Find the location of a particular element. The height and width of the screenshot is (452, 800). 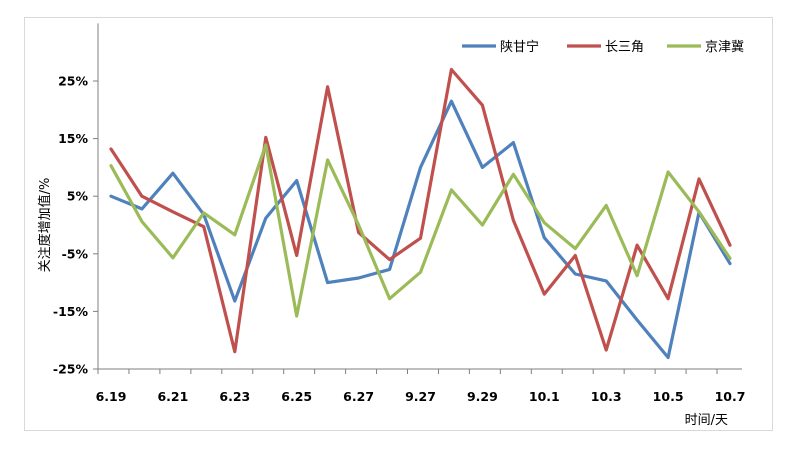

x-tick-label: 10.3 is located at coordinates (606, 396).